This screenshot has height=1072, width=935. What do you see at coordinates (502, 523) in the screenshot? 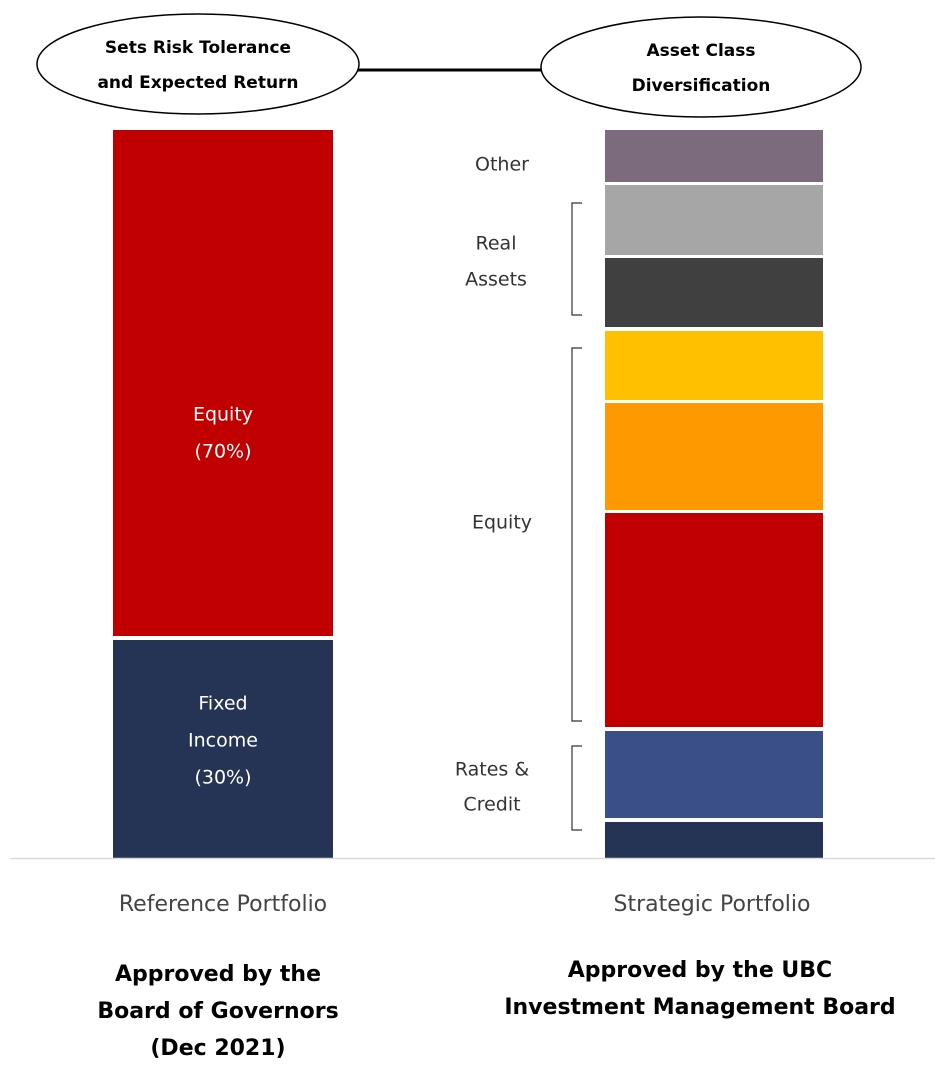
I see `group-label: Equity` at bounding box center [502, 523].